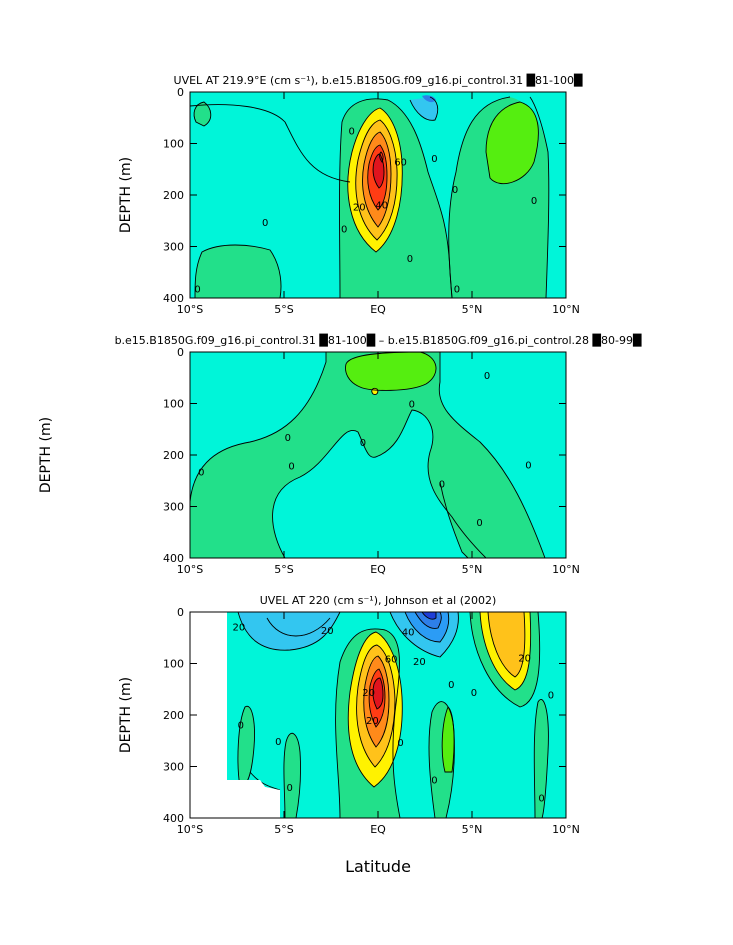 The width and height of the screenshot is (733, 945). What do you see at coordinates (126, 715) in the screenshot?
I see `panel-3-ylabel: DEPTH (m)` at bounding box center [126, 715].